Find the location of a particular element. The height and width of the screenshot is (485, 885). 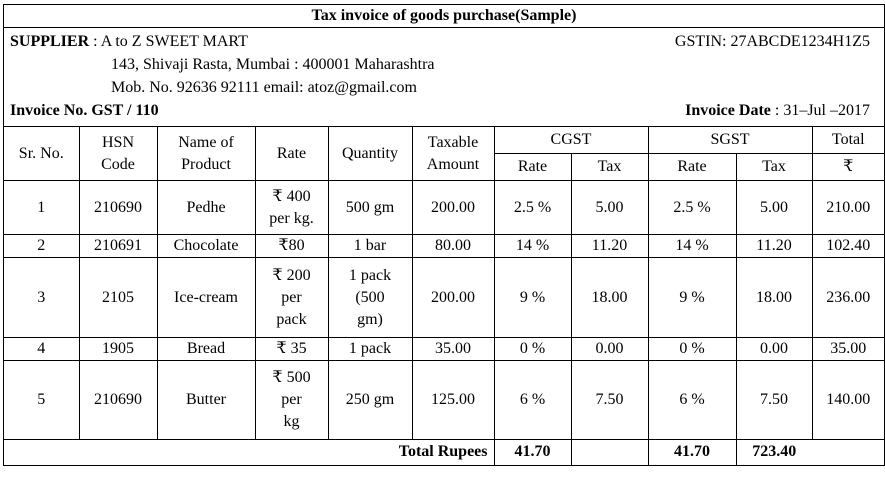

header-quantity: Quantity is located at coordinates (370, 153).